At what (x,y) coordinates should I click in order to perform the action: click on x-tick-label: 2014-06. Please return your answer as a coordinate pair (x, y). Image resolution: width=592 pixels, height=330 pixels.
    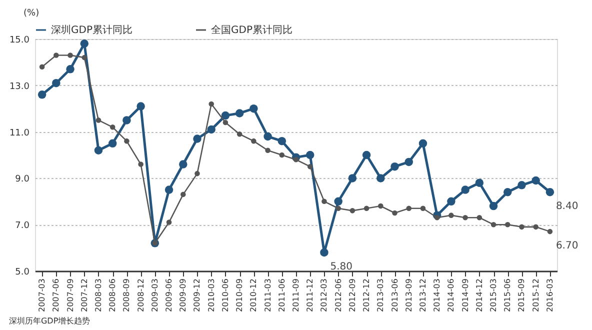
    Looking at the image, I should click on (451, 295).